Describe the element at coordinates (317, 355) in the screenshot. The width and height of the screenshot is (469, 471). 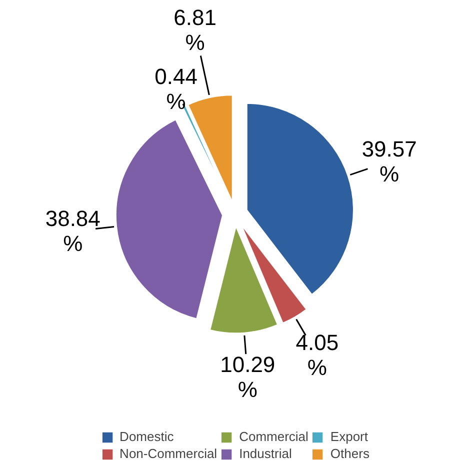
I see `data-label: 4.05 %` at that location.